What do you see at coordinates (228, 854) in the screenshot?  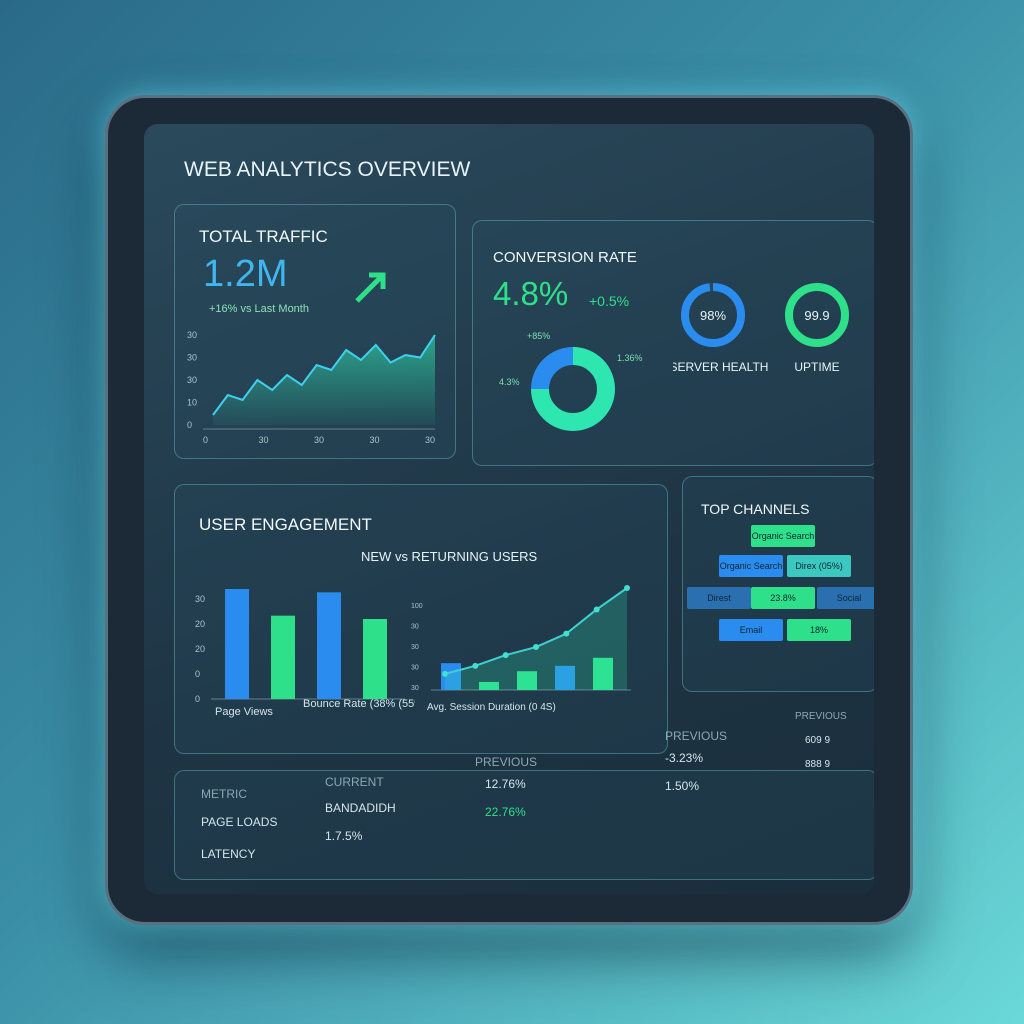 I see `table-cell: LATENCY` at bounding box center [228, 854].